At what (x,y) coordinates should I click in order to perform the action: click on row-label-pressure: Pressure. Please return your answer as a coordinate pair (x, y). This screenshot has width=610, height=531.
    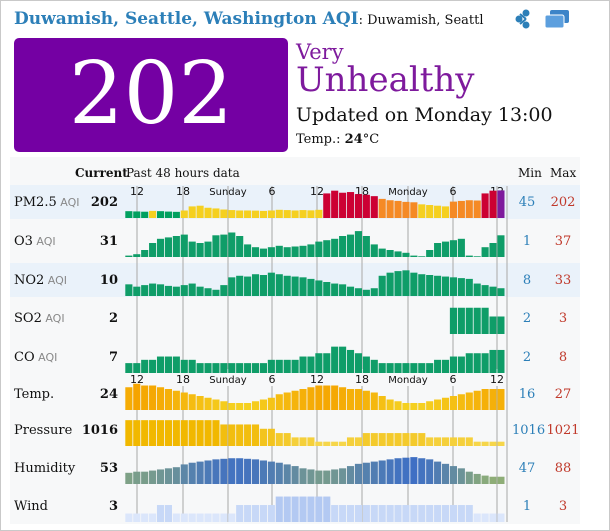
    Looking at the image, I should click on (43, 430).